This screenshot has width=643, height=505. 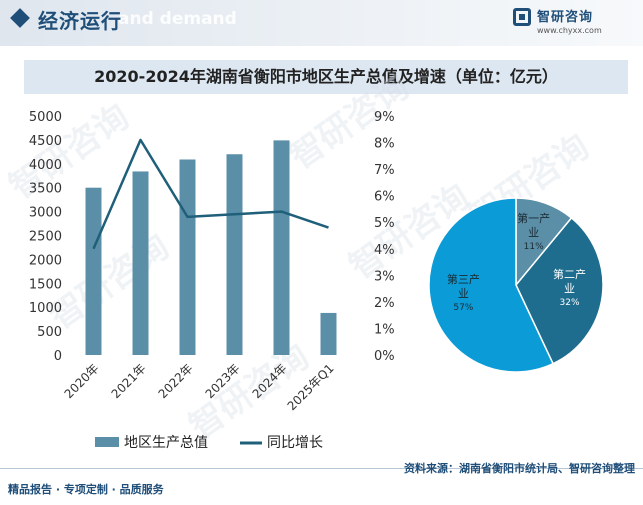 I want to click on footer-tagline: 精品报告 · 专项定制 · 品质服务, so click(x=86, y=489).